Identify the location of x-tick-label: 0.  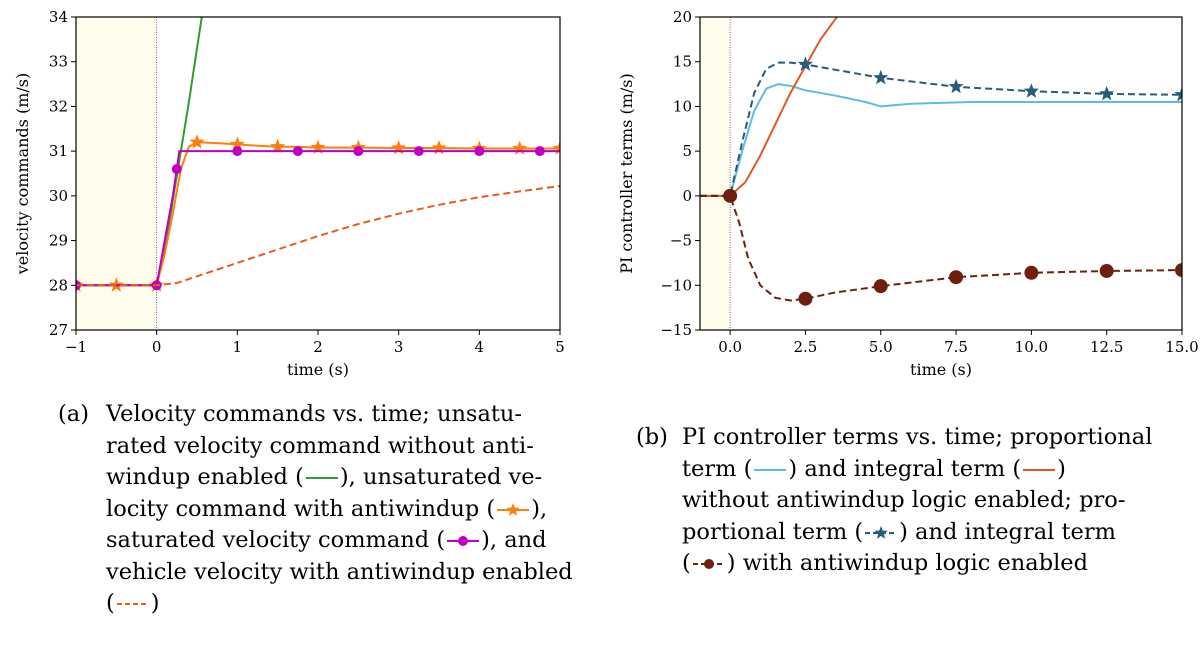
(157, 347).